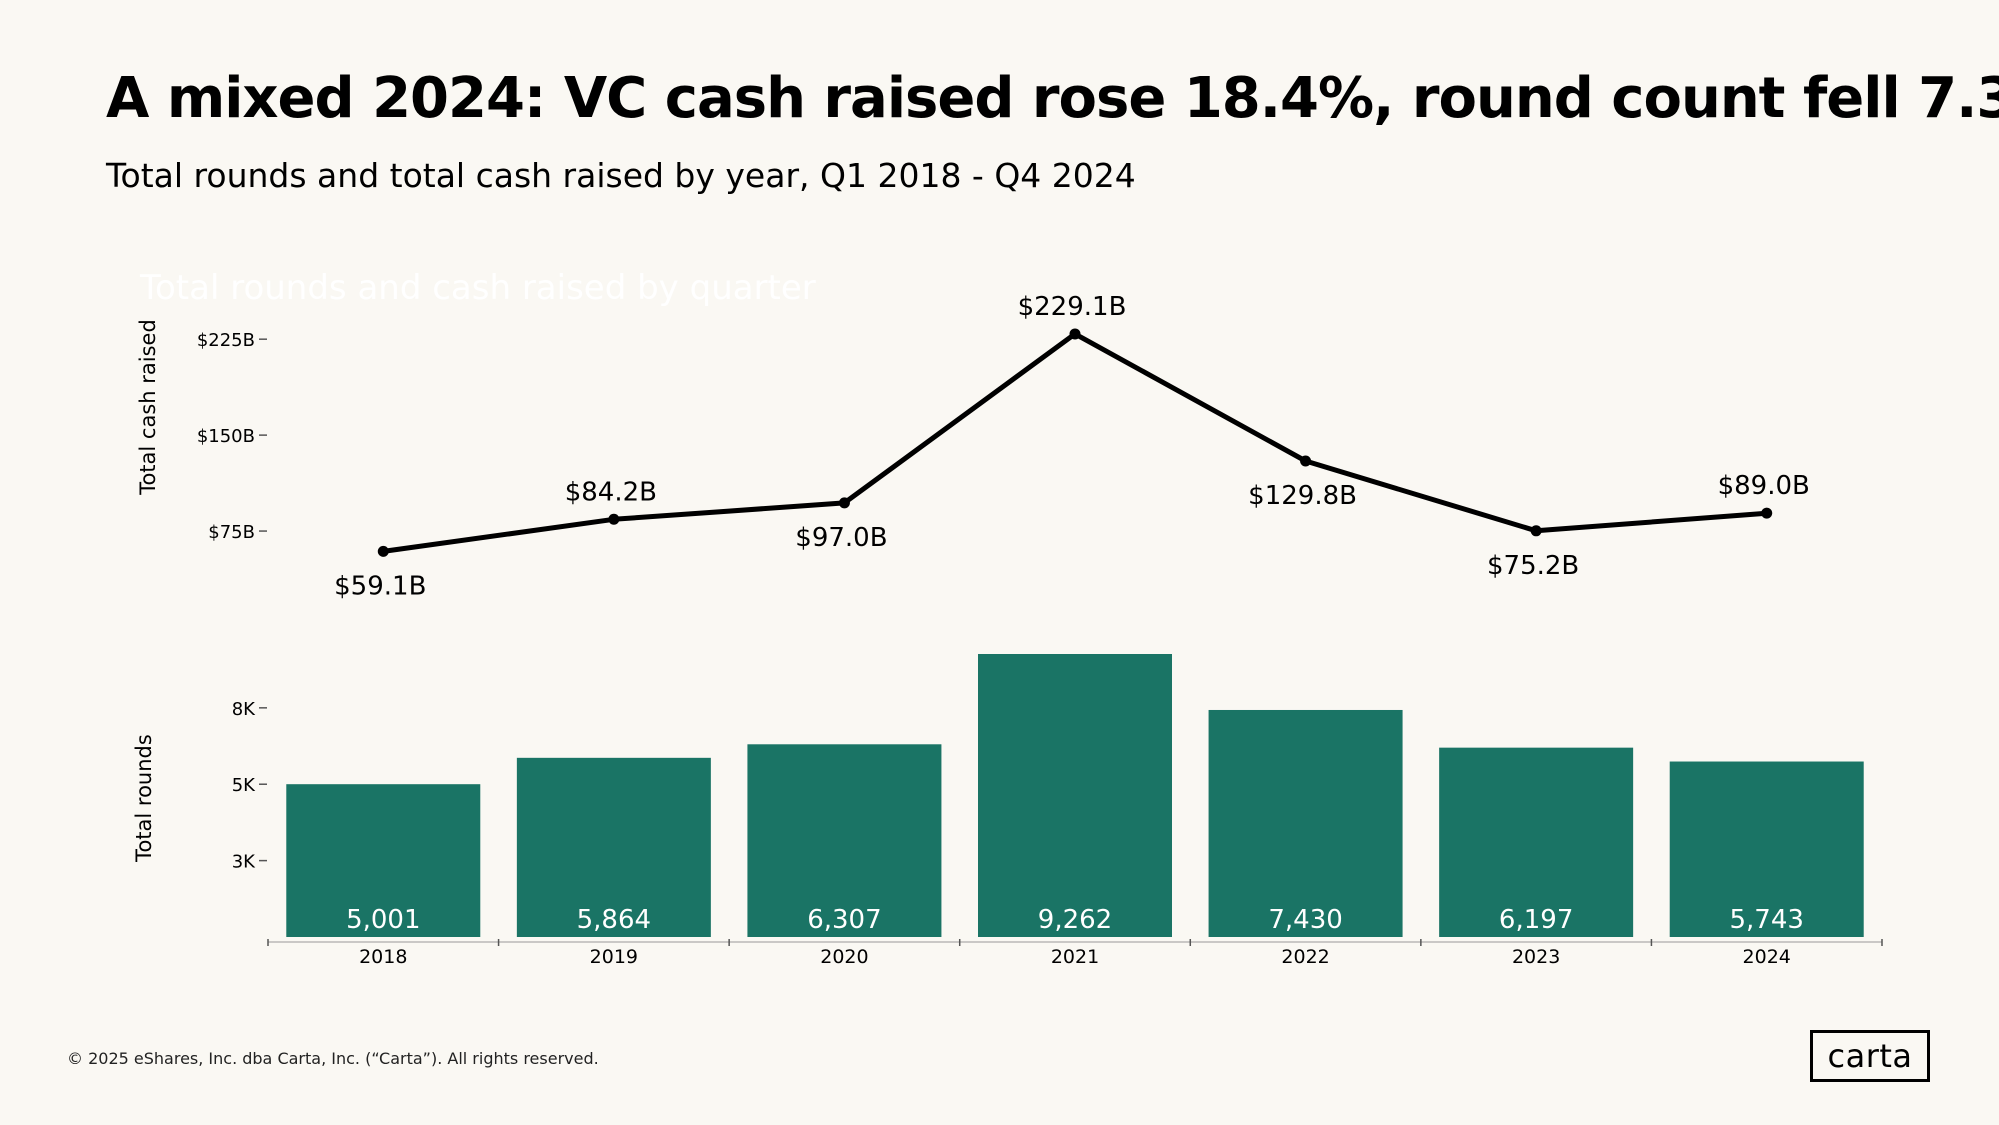 The height and width of the screenshot is (1125, 1999). What do you see at coordinates (383, 860) in the screenshot?
I see `rounds-bar-2018` at bounding box center [383, 860].